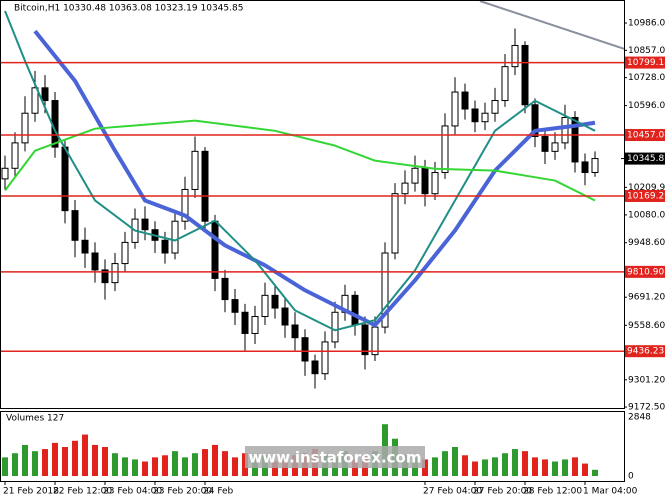 The height and width of the screenshot is (499, 665). Describe the element at coordinates (646, 408) in the screenshot. I see `y-tick-label: 9172.50` at that location.